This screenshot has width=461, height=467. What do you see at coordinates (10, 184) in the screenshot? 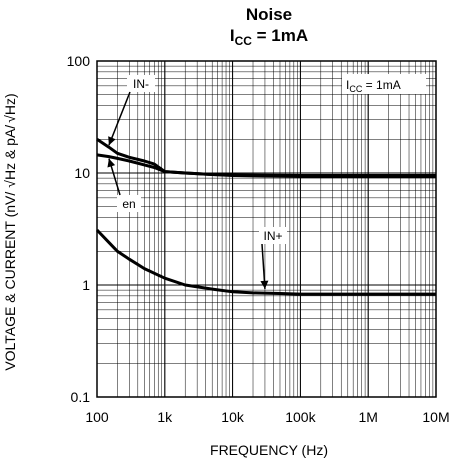
I see `y-label-sqrt-1: √` at bounding box center [10, 184].